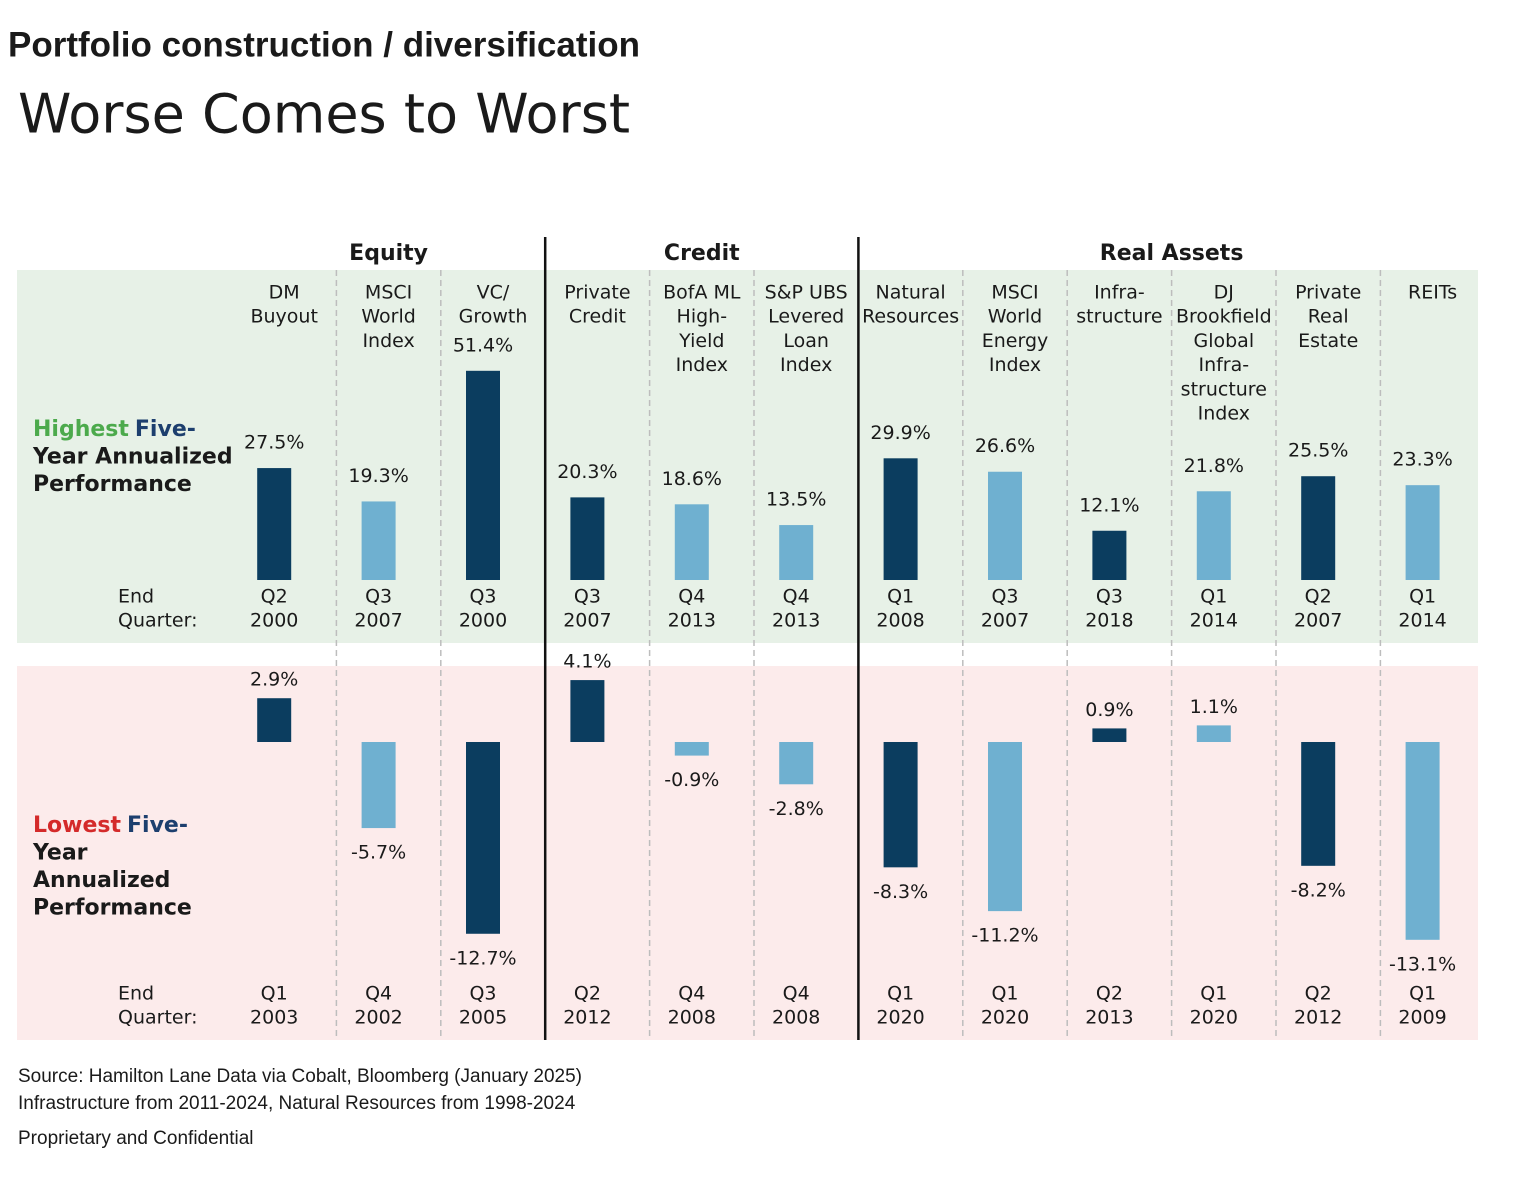  What do you see at coordinates (1422, 460) in the screenshot?
I see `value-label: 23.3%` at bounding box center [1422, 460].